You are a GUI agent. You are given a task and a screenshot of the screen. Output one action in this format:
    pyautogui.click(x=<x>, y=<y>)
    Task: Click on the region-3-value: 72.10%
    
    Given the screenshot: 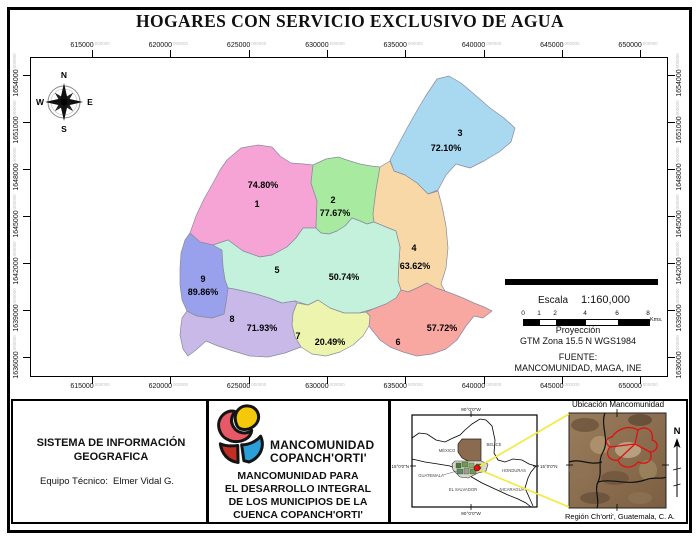 What is the action you would take?
    pyautogui.click(x=446, y=148)
    